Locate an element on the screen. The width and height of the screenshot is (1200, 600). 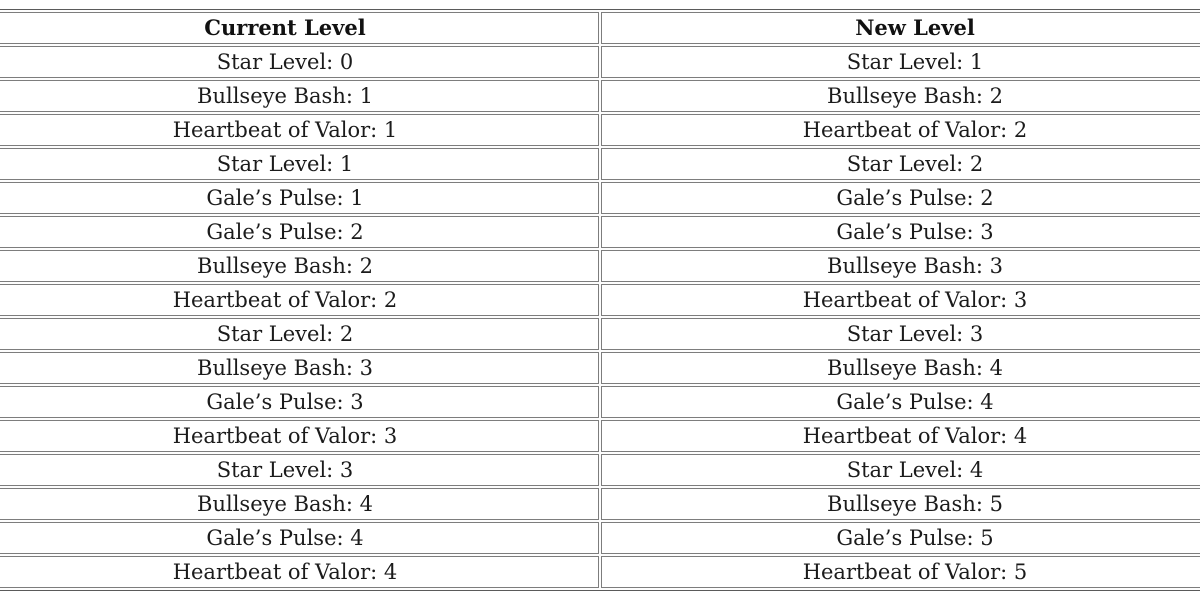
current-level-cell: Star Level: 3 is located at coordinates (299, 470).